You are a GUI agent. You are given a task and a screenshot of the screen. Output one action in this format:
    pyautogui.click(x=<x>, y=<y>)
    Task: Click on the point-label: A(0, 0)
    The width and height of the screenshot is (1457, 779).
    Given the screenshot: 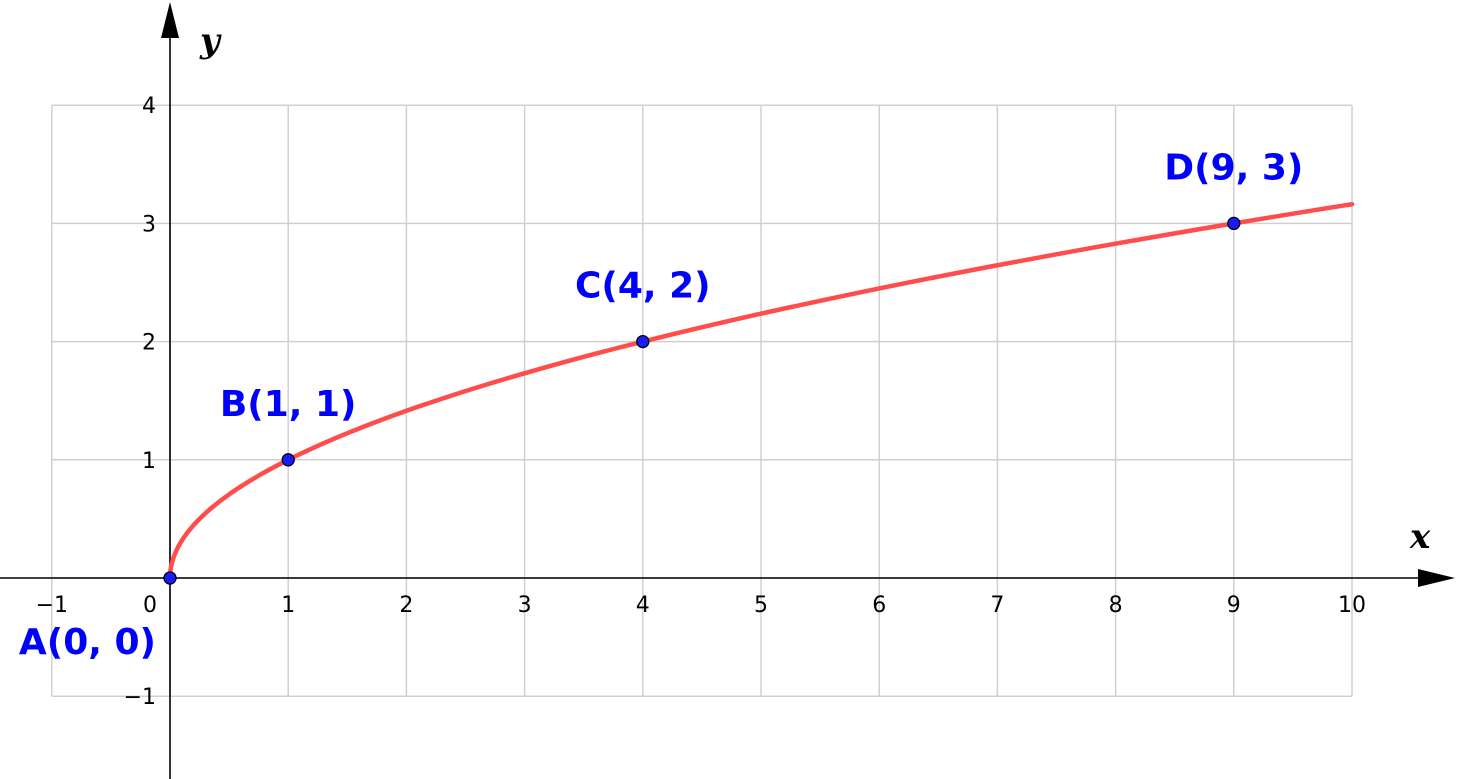 What is the action you would take?
    pyautogui.click(x=87, y=642)
    